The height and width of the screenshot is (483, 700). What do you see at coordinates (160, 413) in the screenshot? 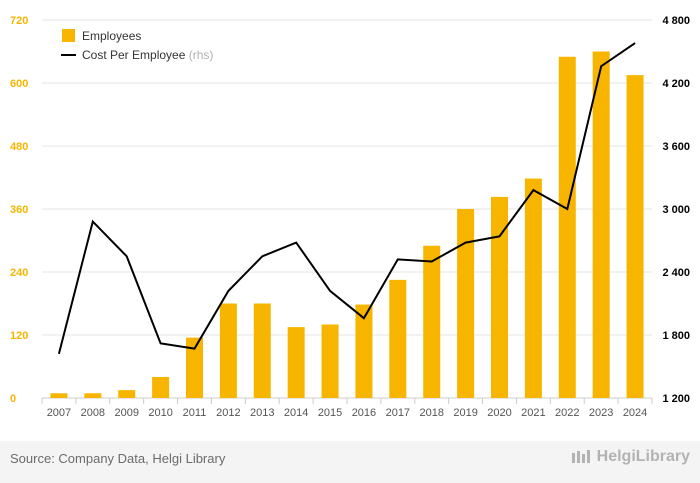
I see `x-tick-label: 2010` at bounding box center [160, 413].